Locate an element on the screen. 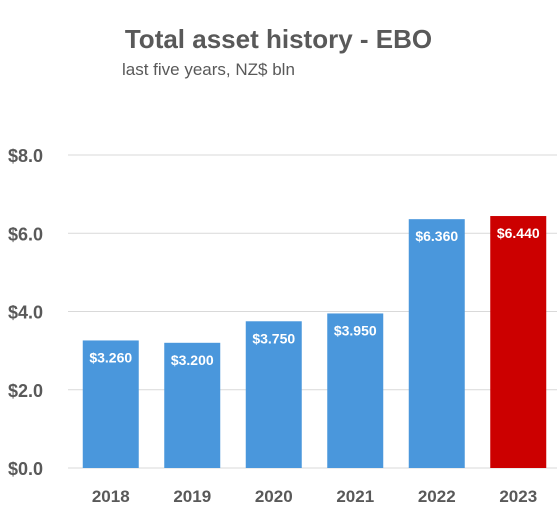 The height and width of the screenshot is (516, 557). x-tick-label: 2023 is located at coordinates (518, 496).